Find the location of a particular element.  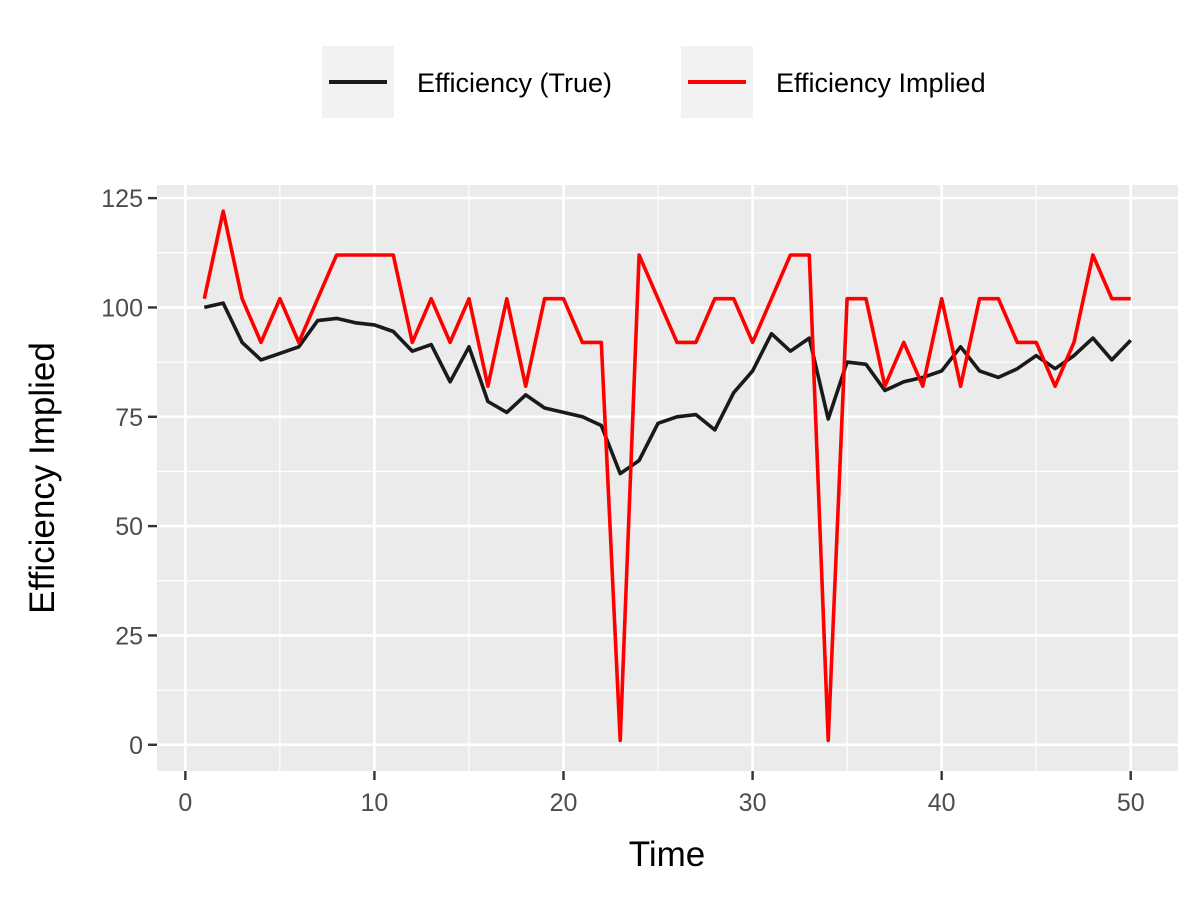

legend-label-true: Efficiency (True) is located at coordinates (514, 83).